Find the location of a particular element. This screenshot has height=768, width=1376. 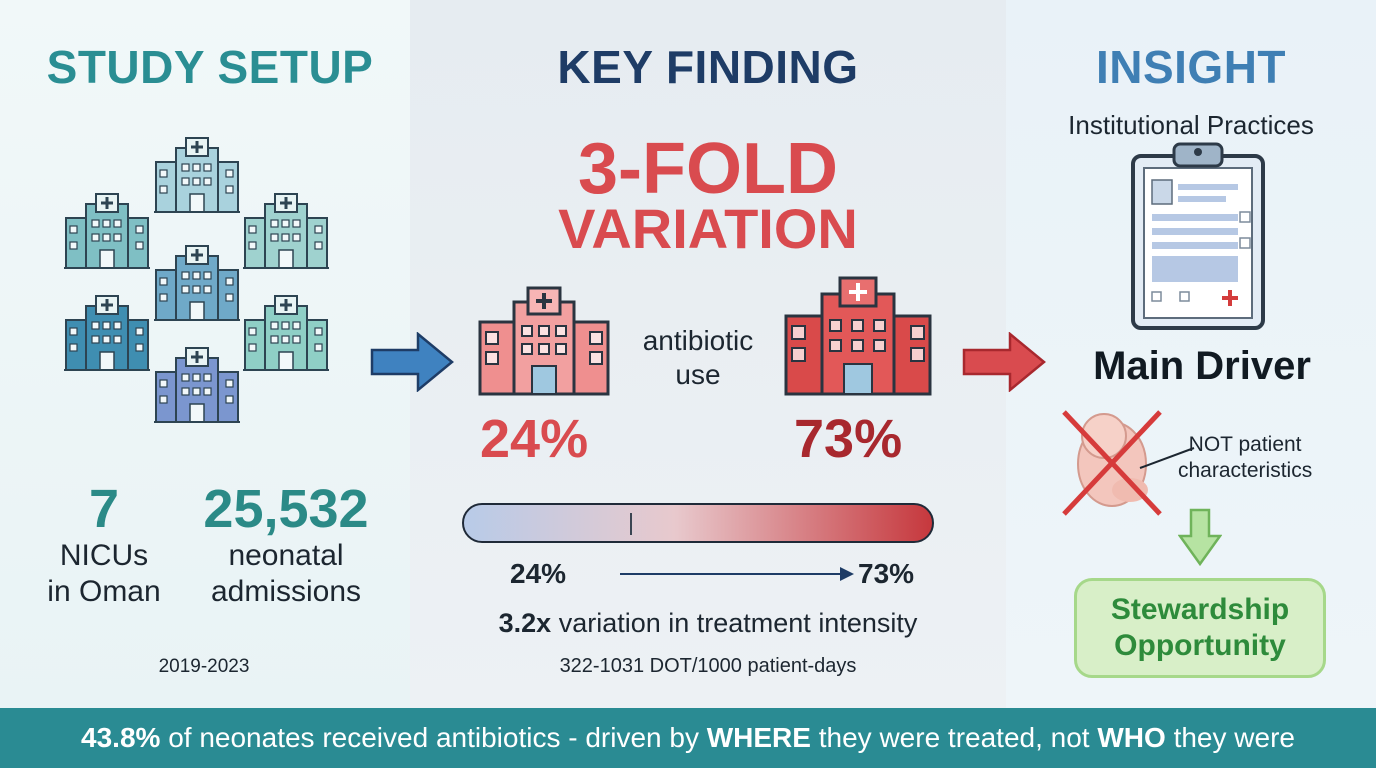

range-low: 24% is located at coordinates (538, 573).